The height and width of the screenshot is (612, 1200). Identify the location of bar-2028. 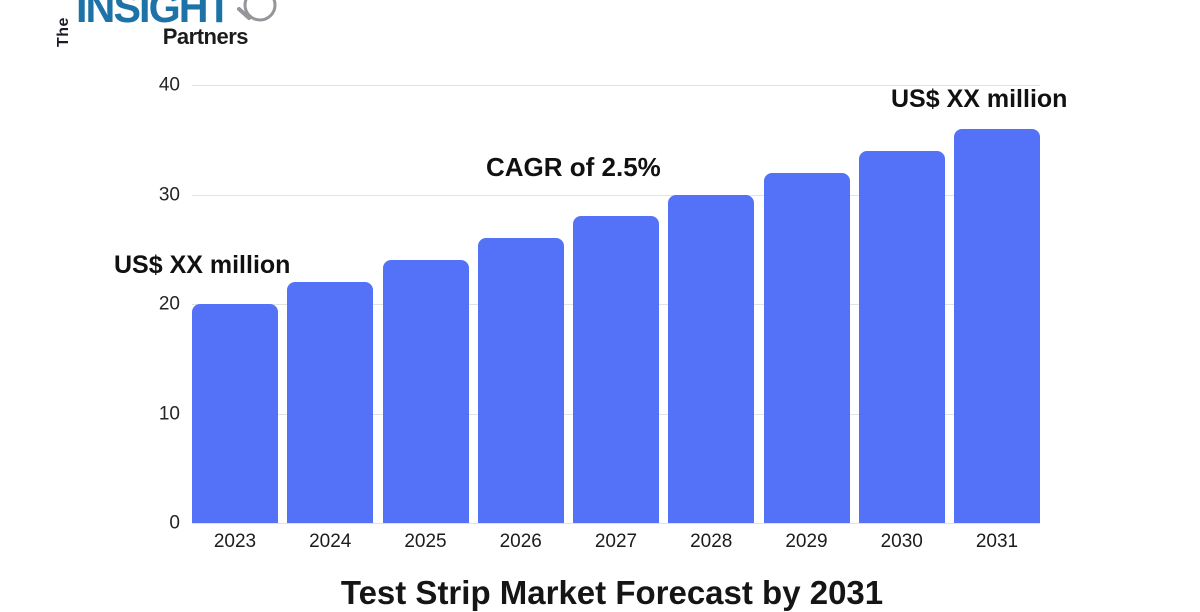
(711, 358).